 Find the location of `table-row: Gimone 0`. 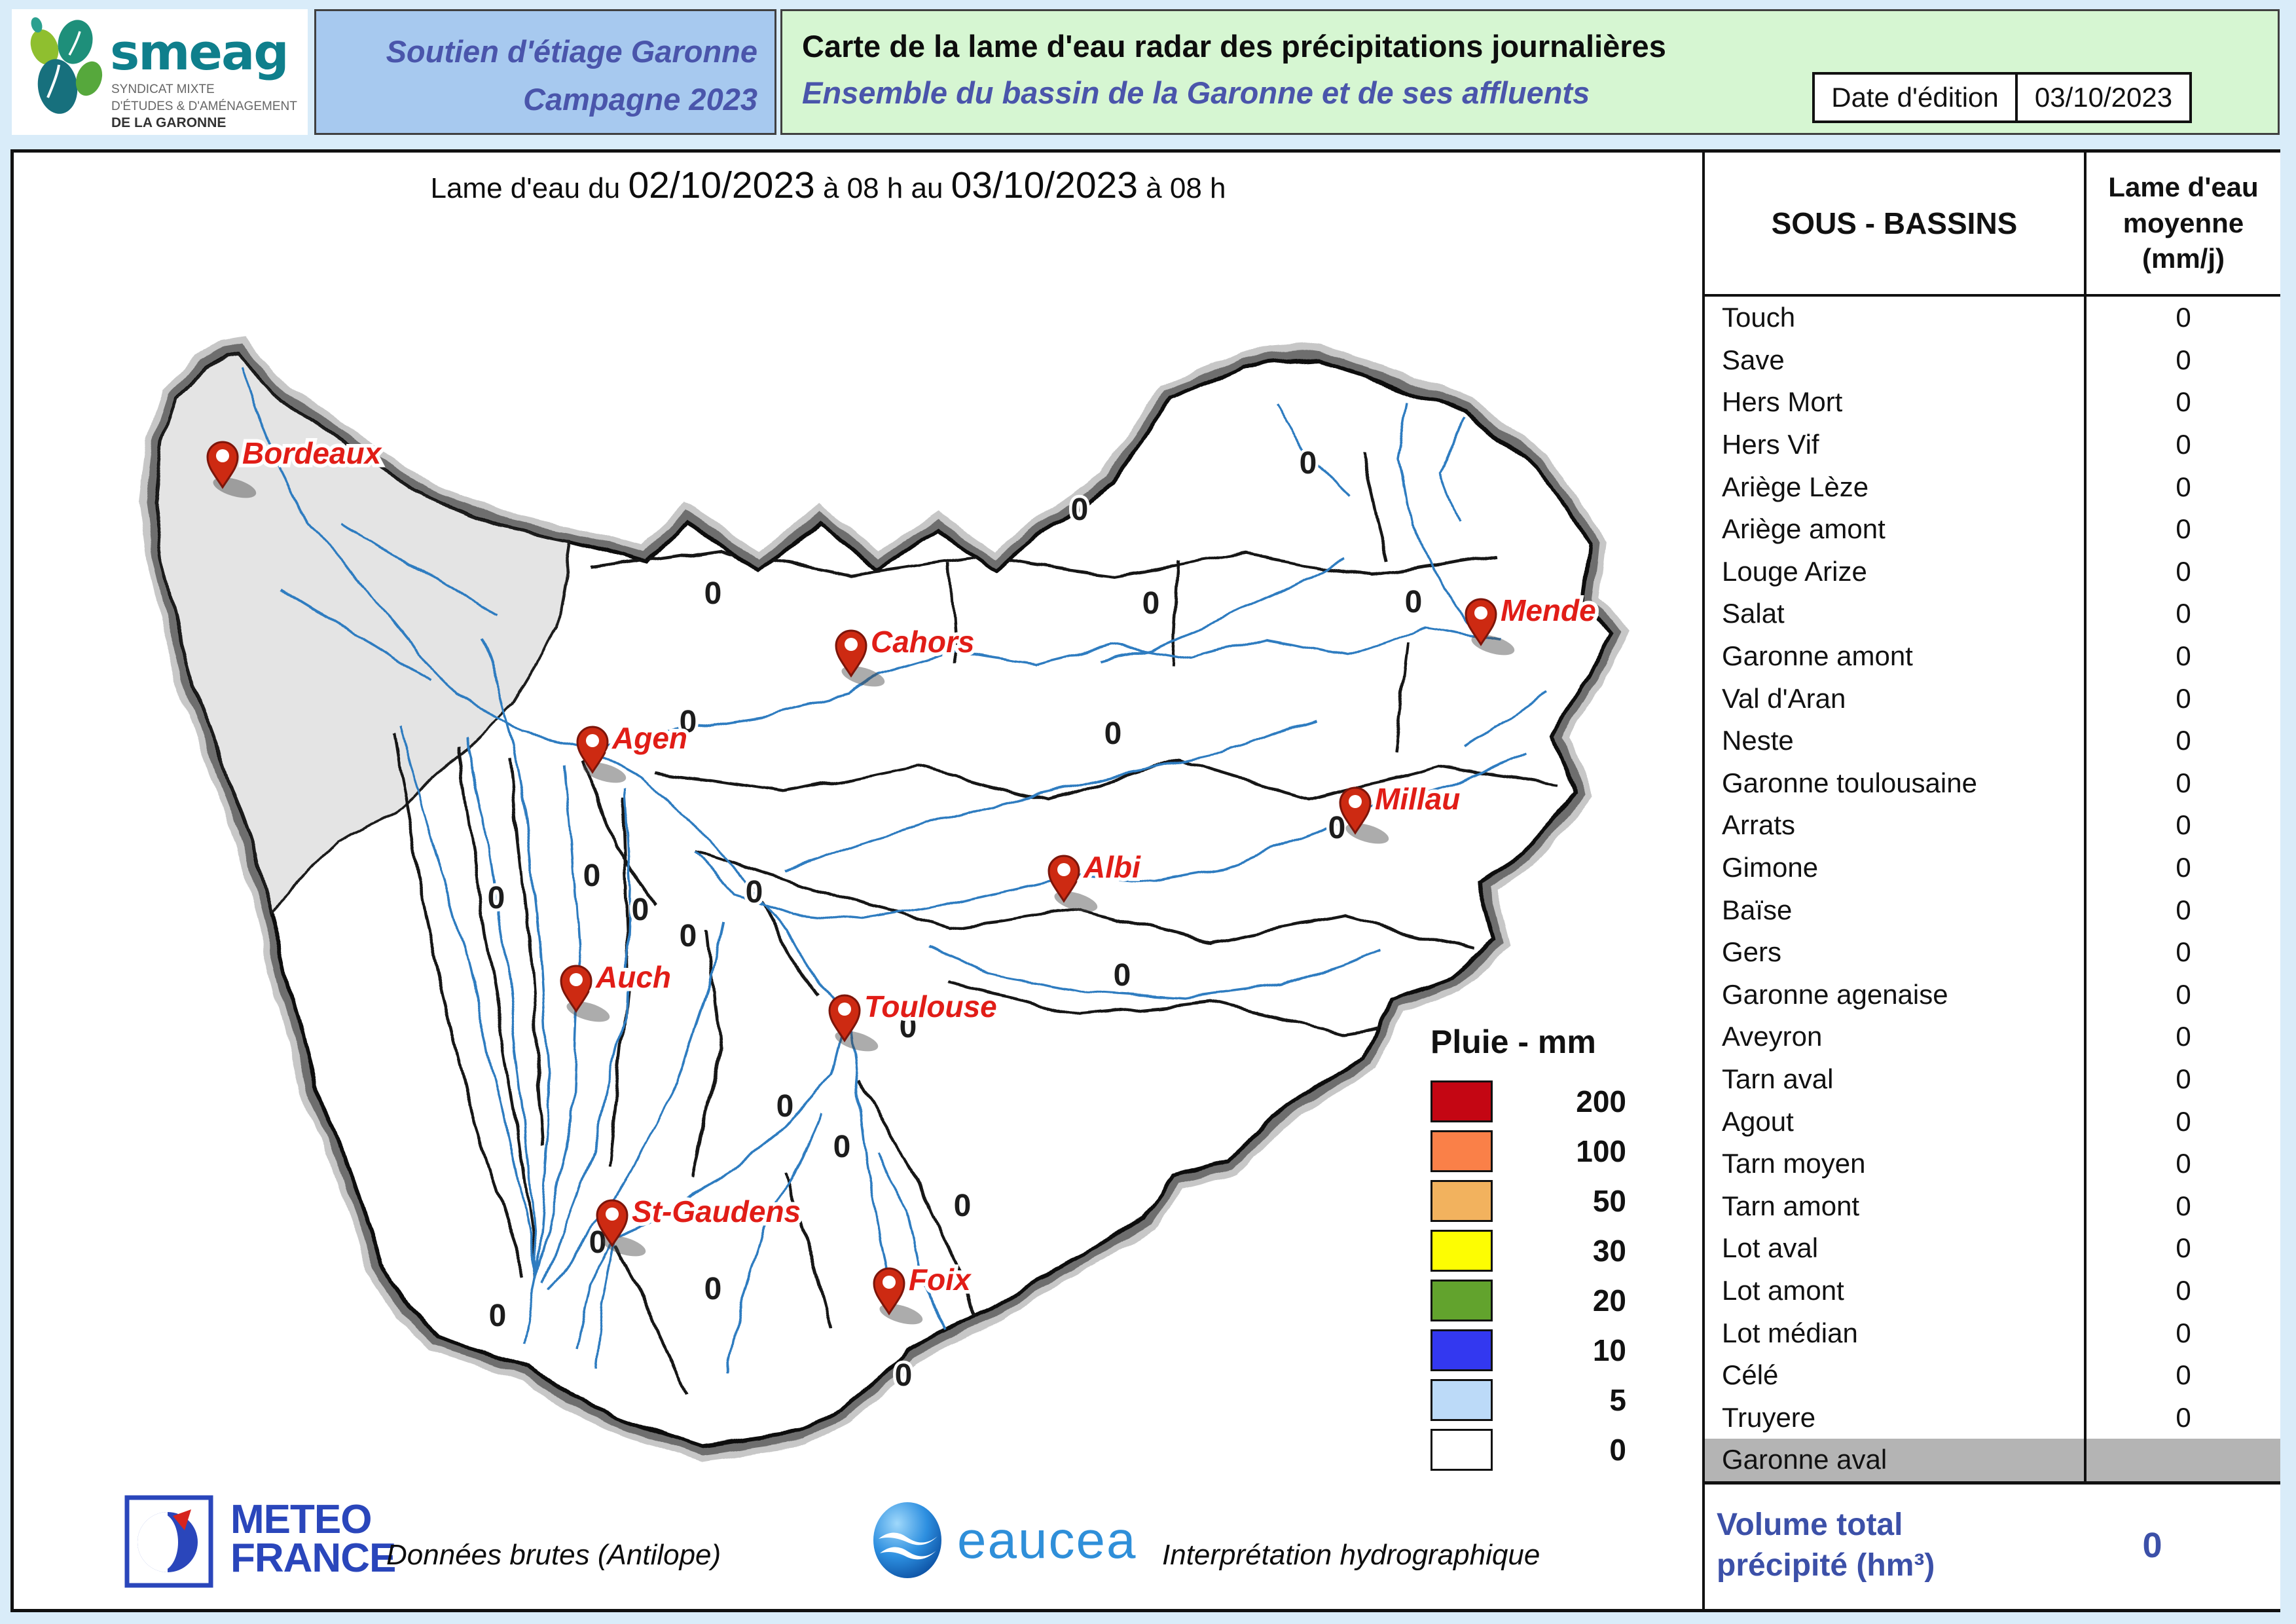

table-row: Gimone 0 is located at coordinates (1992, 867).